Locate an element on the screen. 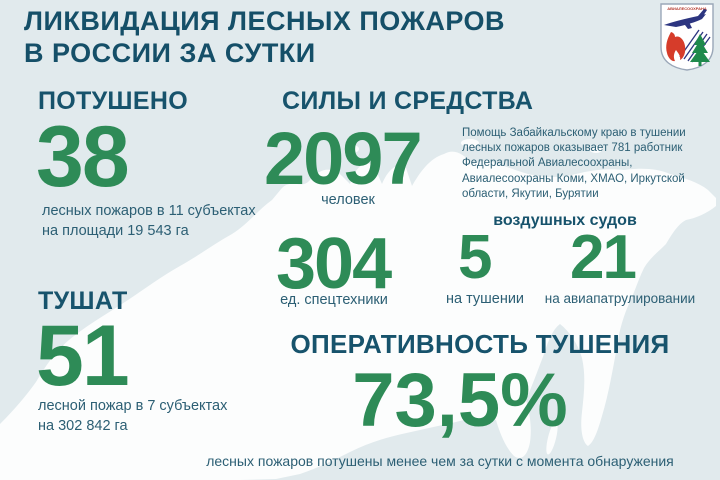  logo-flame-icon is located at coordinates (676, 47).